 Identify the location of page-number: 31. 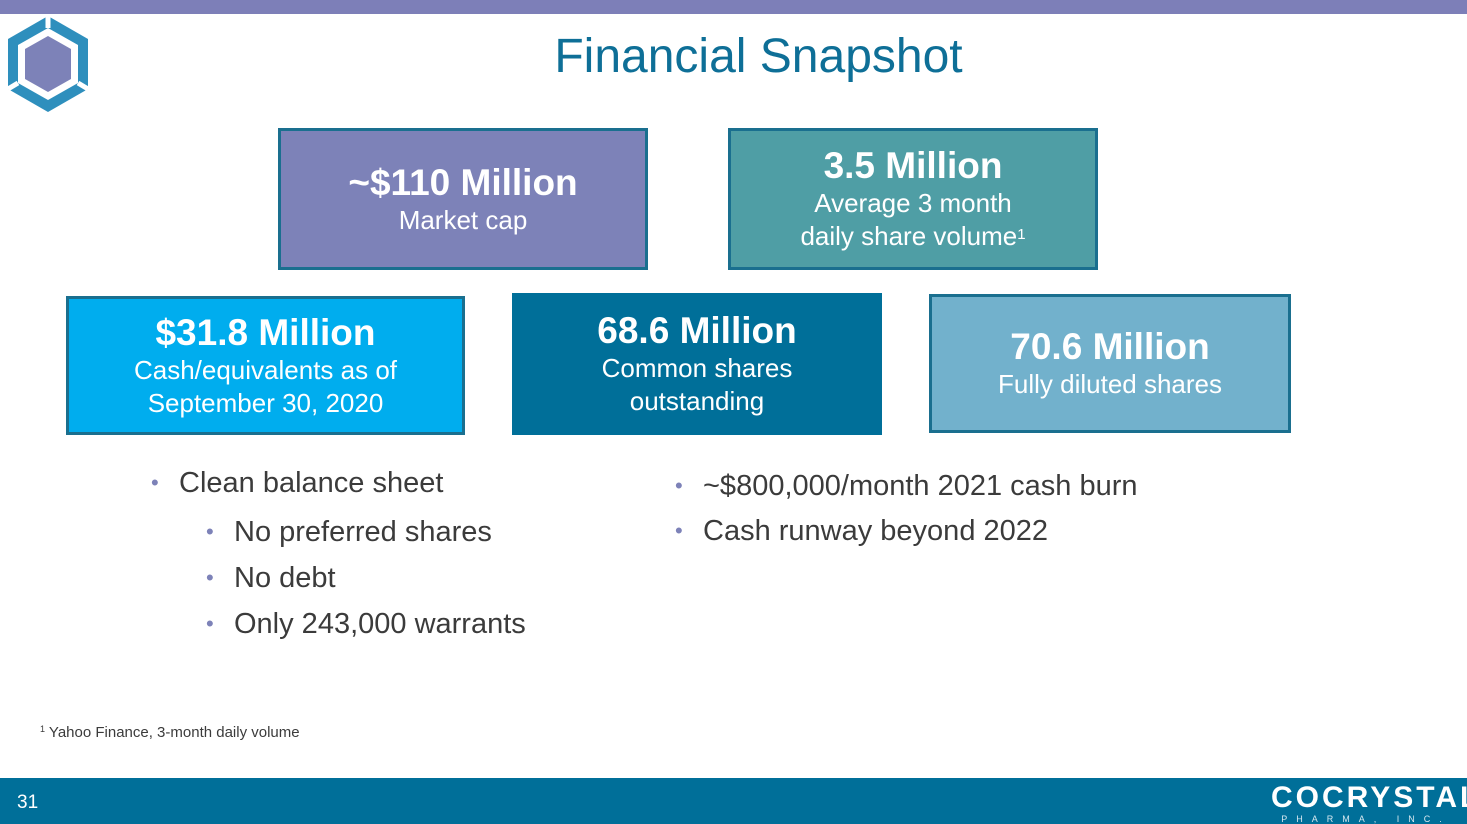
(28, 802).